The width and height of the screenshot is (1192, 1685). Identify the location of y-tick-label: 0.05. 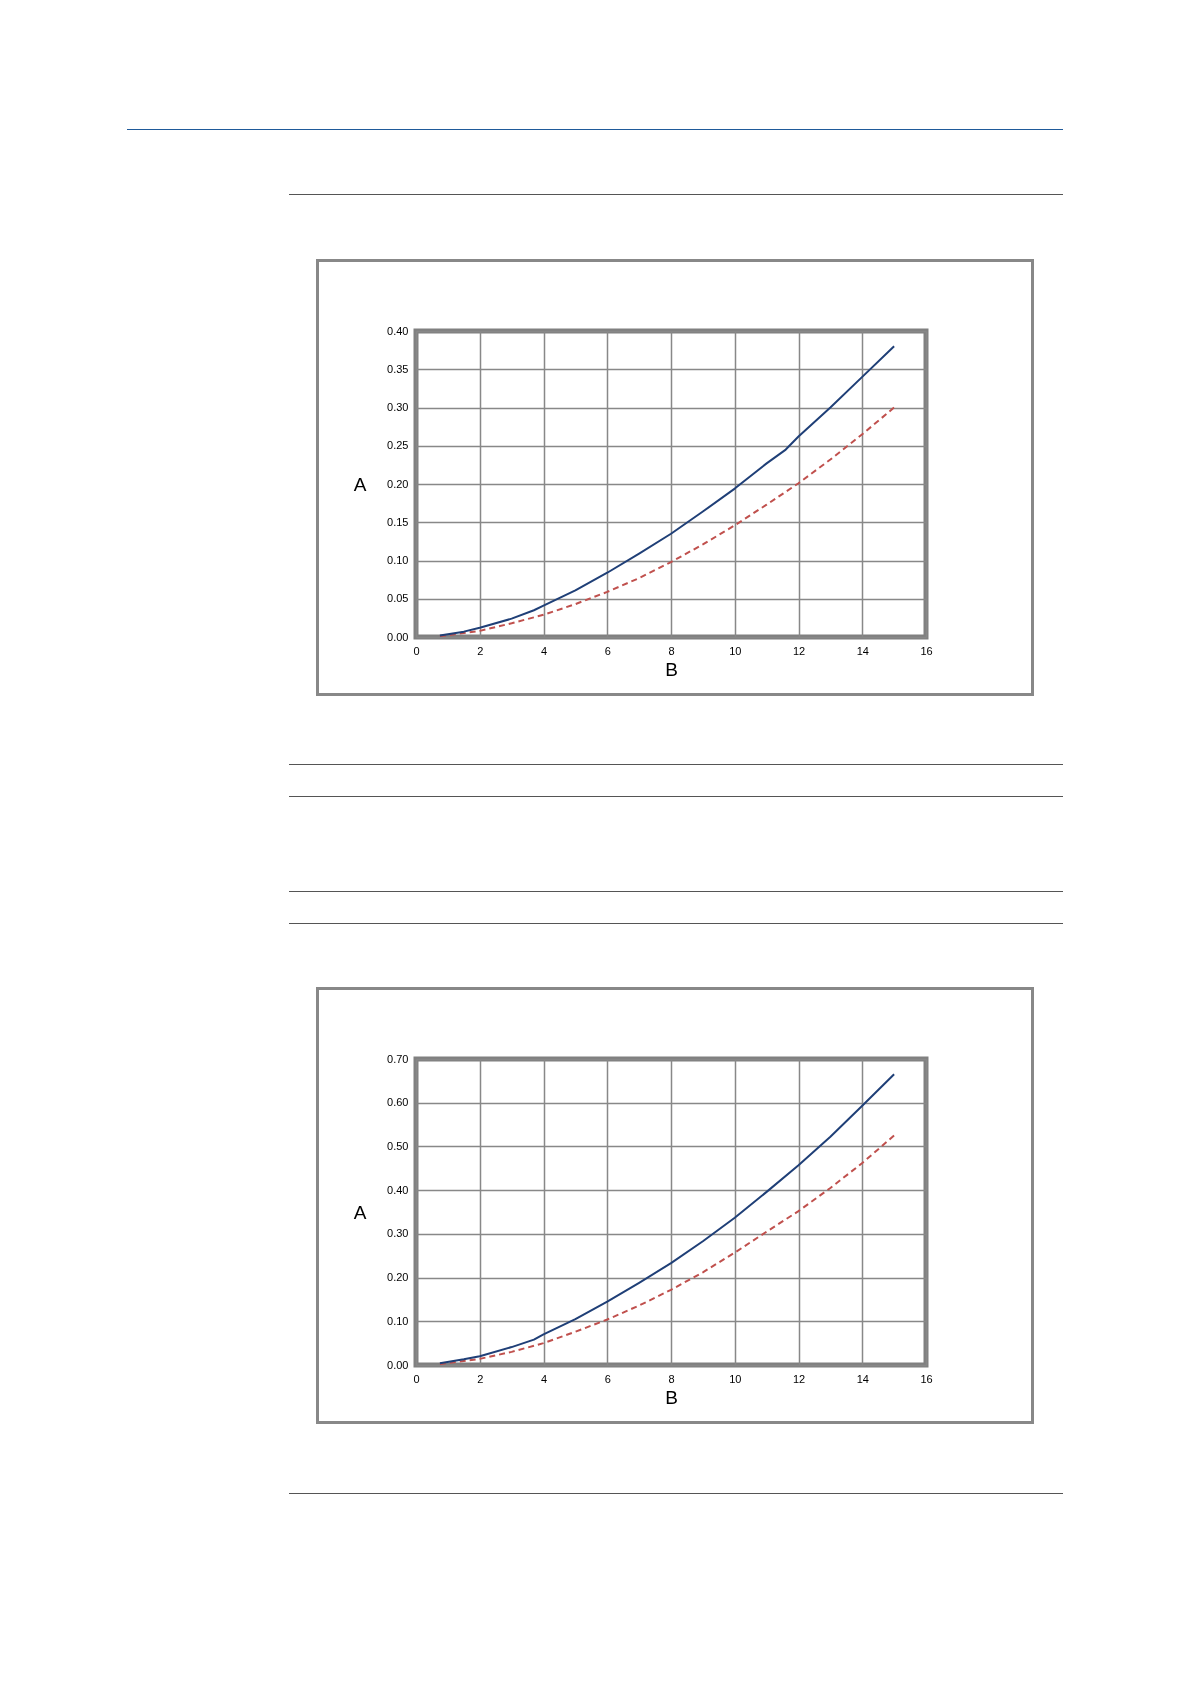
(398, 598).